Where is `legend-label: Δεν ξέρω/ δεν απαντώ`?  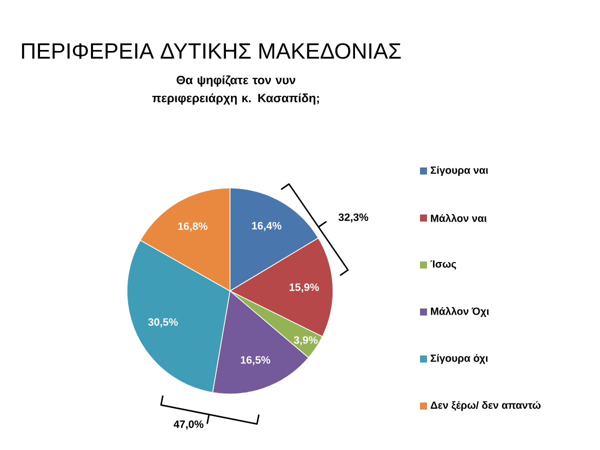
legend-label: Δεν ξέρω/ δεν απαντώ is located at coordinates (485, 406).